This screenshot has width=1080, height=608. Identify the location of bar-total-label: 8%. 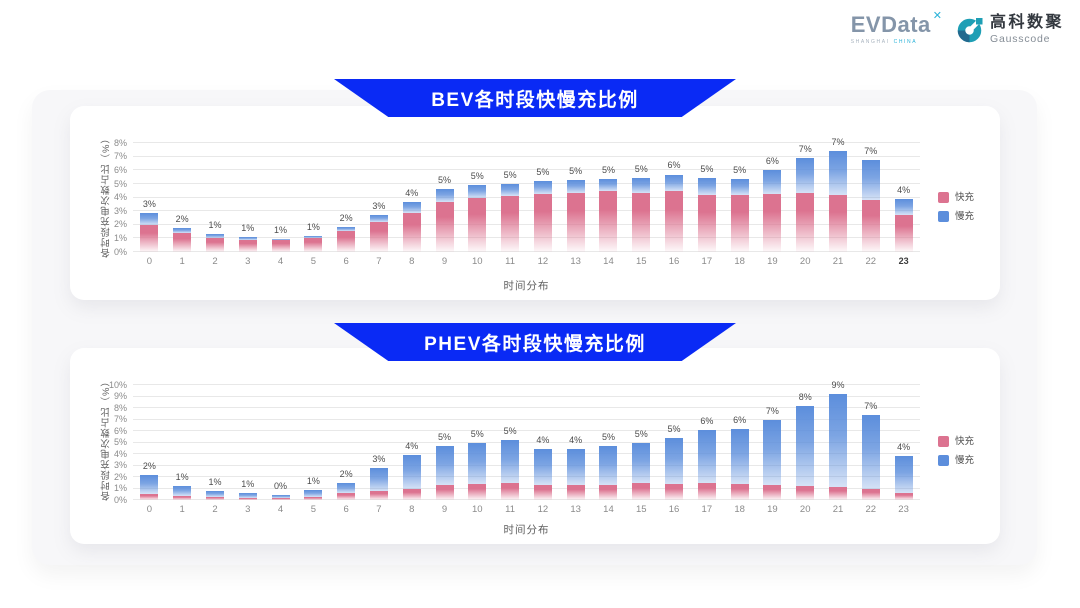
(805, 396).